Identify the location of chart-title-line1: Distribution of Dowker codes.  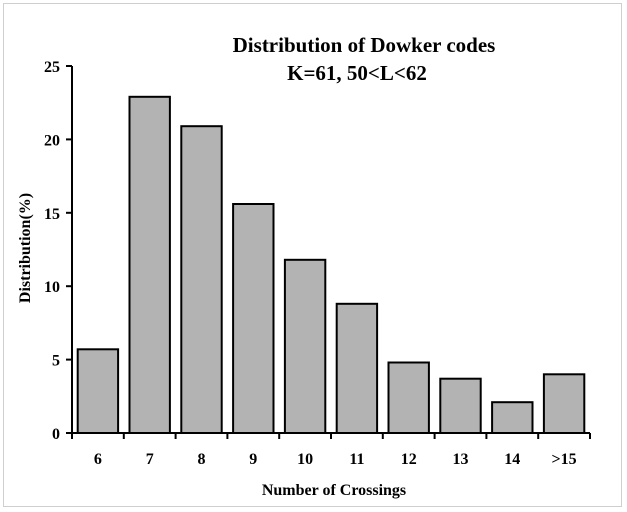
(364, 45).